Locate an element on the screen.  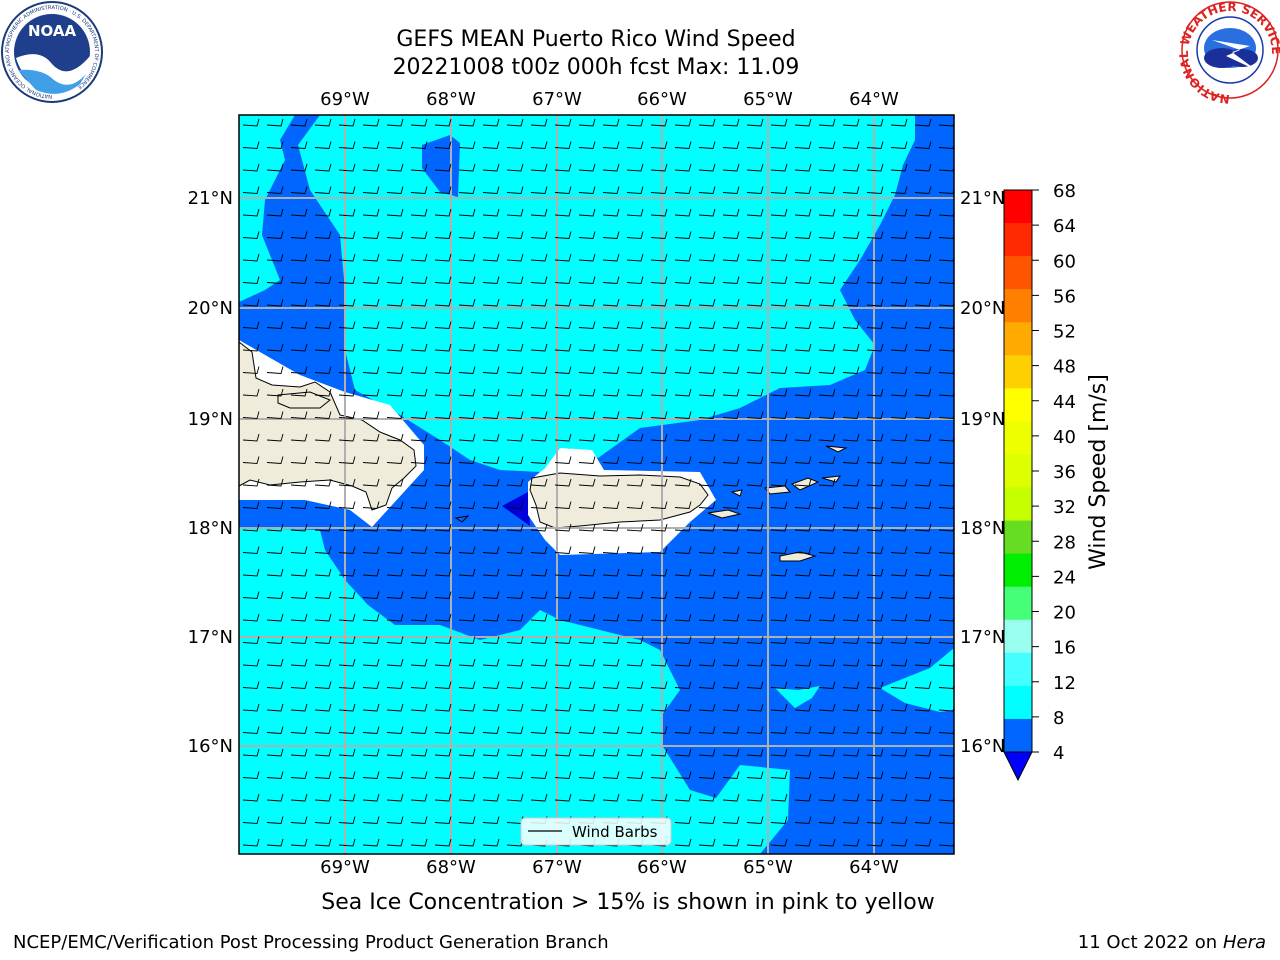
colorbar-tick-label: 24 is located at coordinates (1064, 577).